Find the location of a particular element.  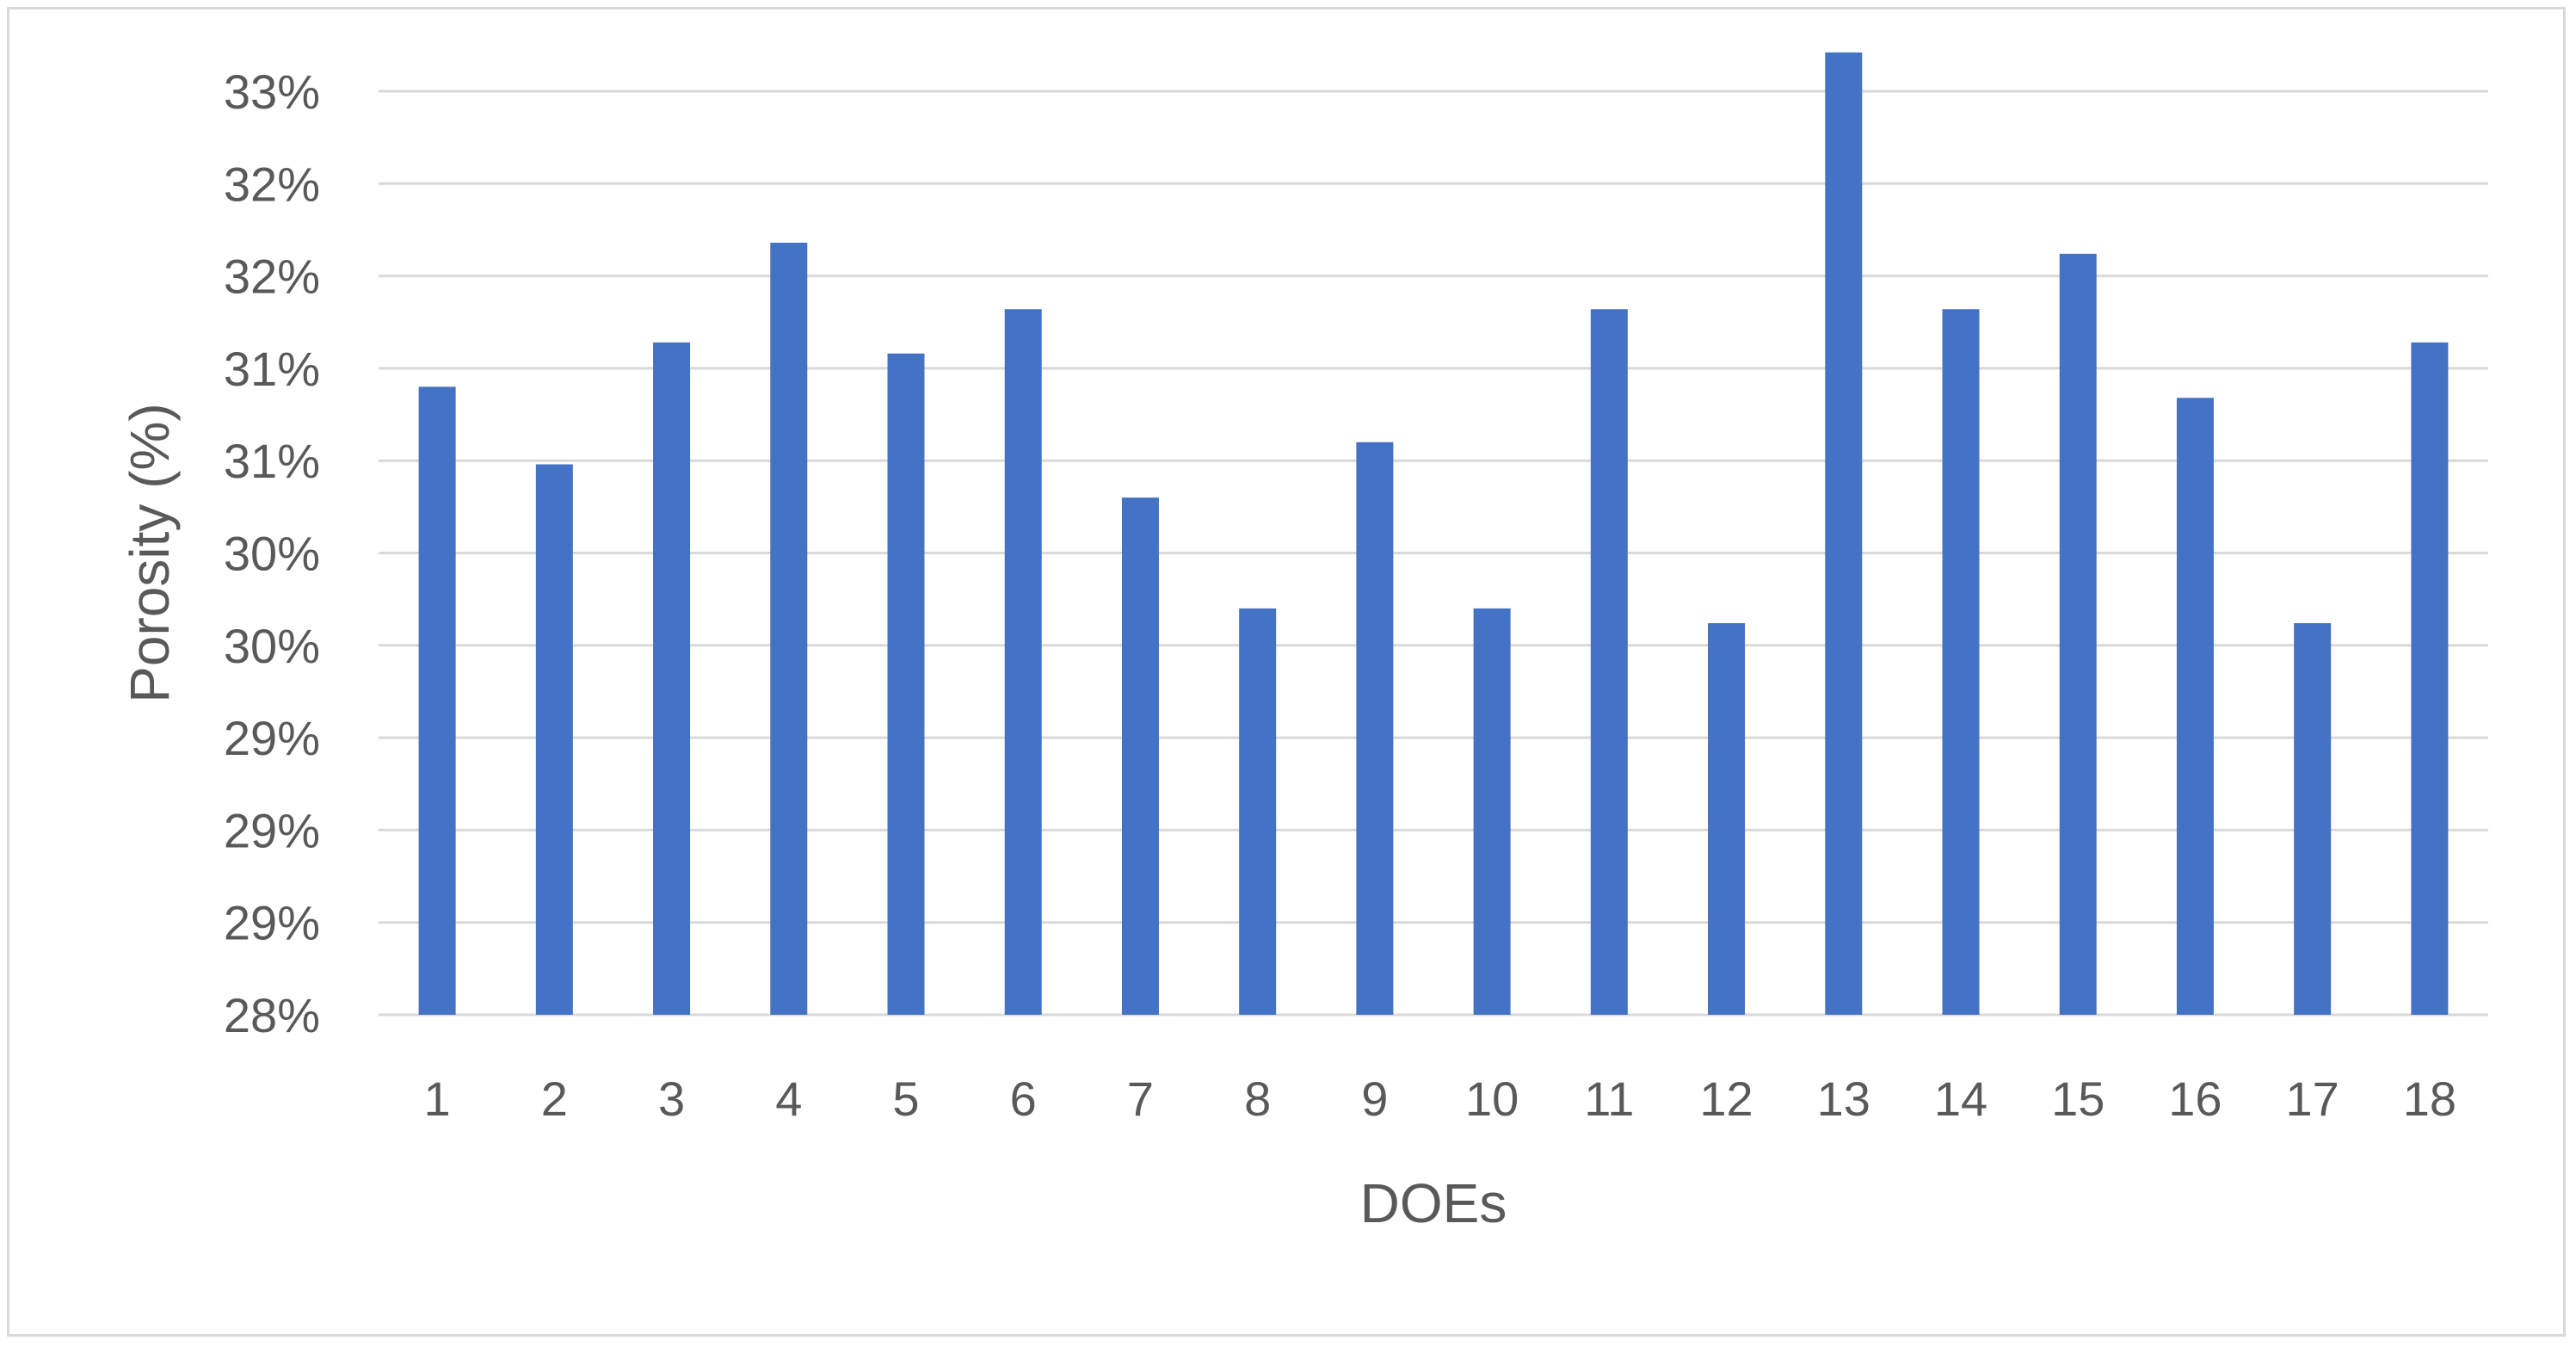

y-tick-label: 28% is located at coordinates (272, 1015).